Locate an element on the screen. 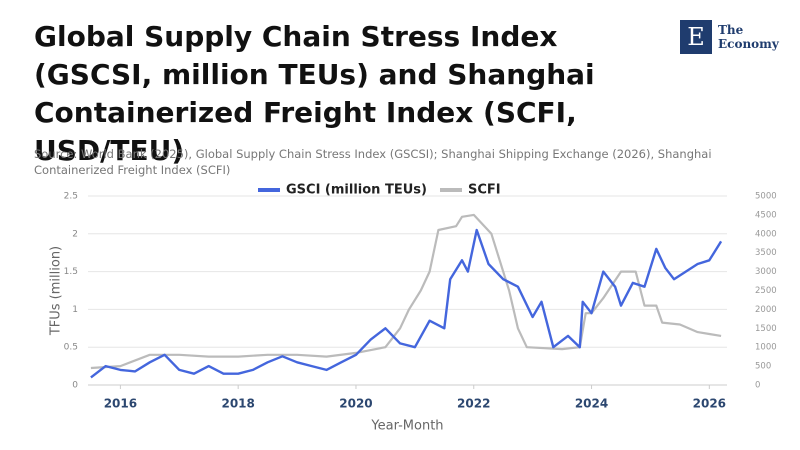 The width and height of the screenshot is (800, 450). x-tick-label: 2016 is located at coordinates (120, 404).